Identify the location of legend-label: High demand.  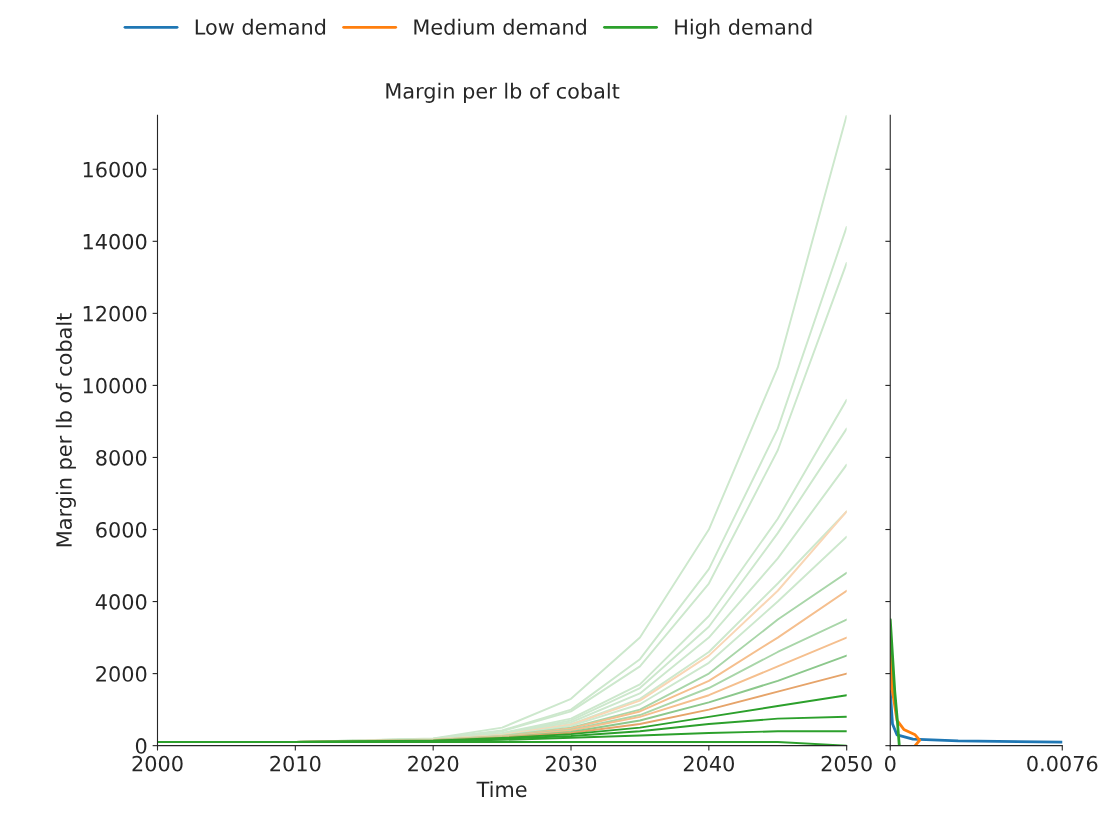
(743, 28).